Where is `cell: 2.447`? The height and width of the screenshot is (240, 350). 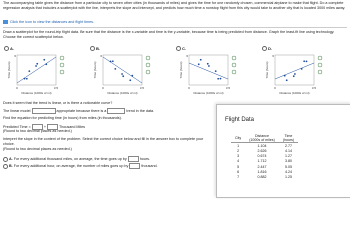
cell: 2.447 is located at coordinates (262, 166).